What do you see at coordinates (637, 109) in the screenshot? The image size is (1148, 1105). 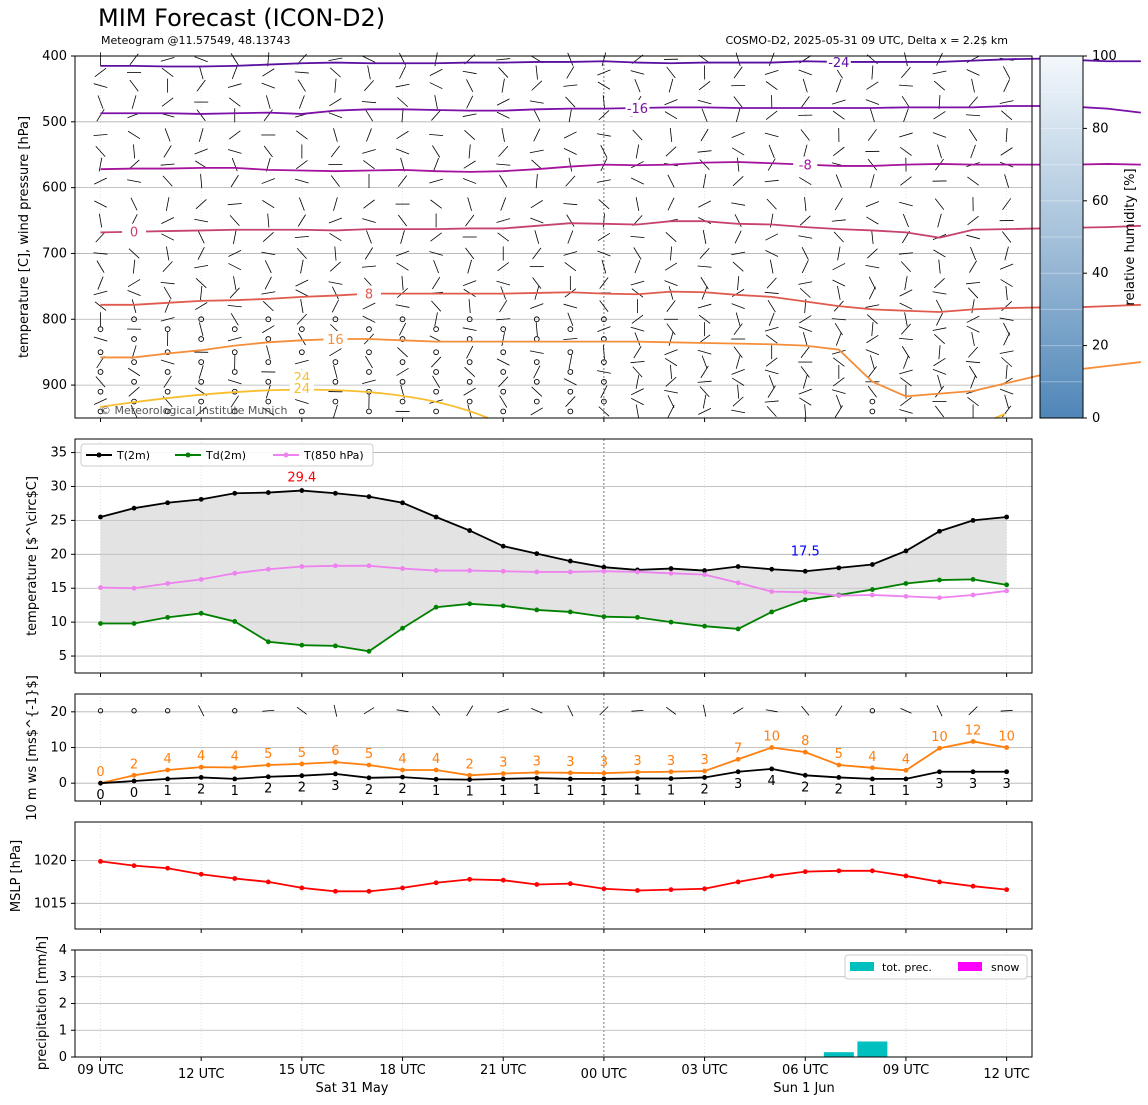 I see `isotherm-label: -16` at bounding box center [637, 109].